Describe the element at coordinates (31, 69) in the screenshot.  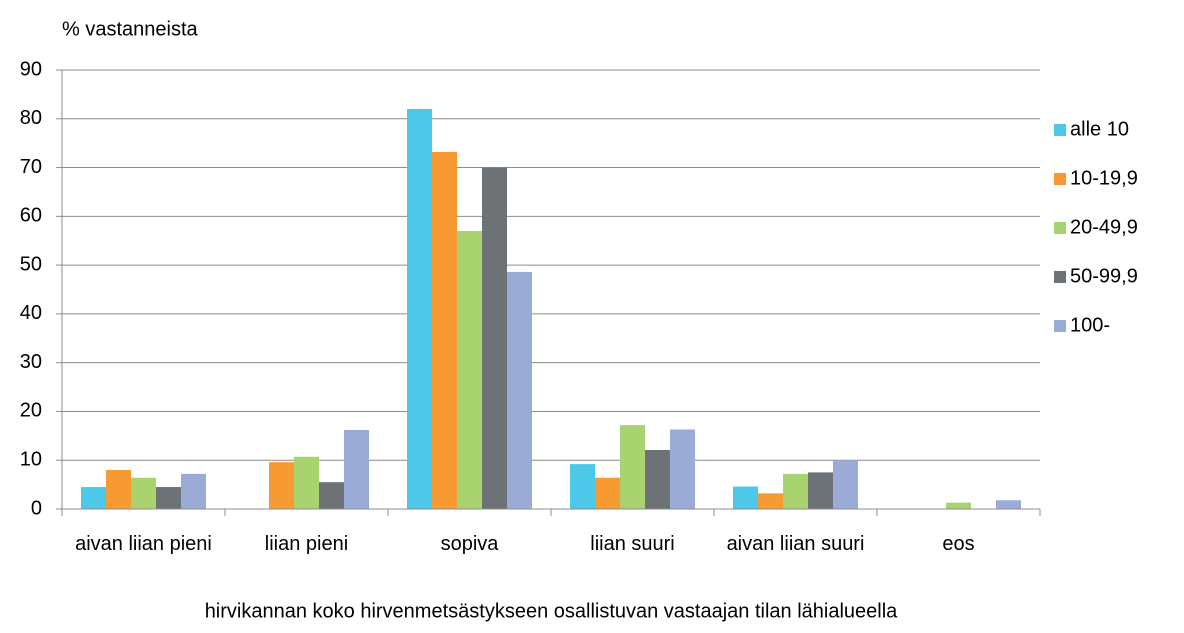
I see `y-tick-label: 90` at that location.